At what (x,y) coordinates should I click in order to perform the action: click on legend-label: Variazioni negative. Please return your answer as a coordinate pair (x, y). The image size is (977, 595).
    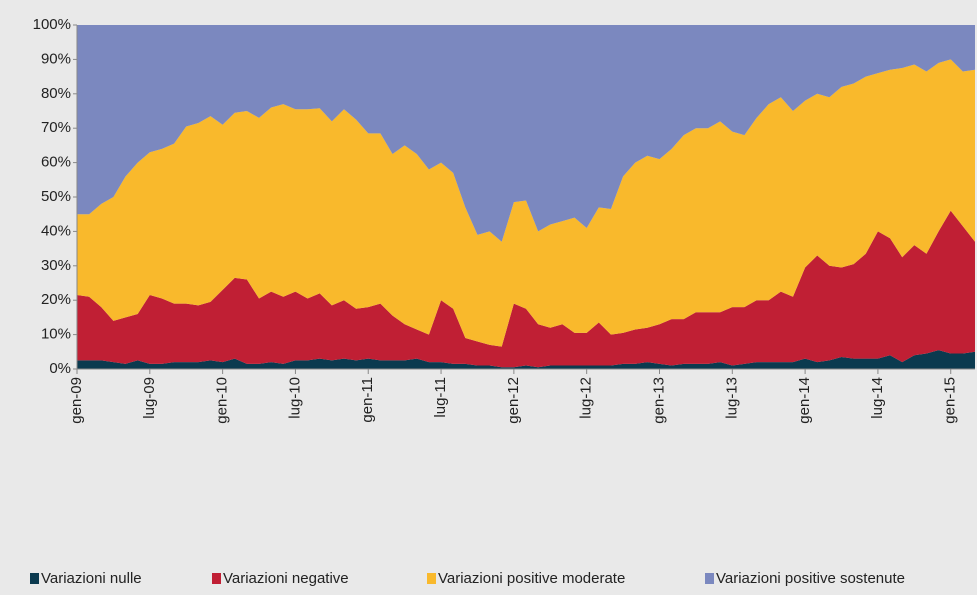
    Looking at the image, I should click on (286, 578).